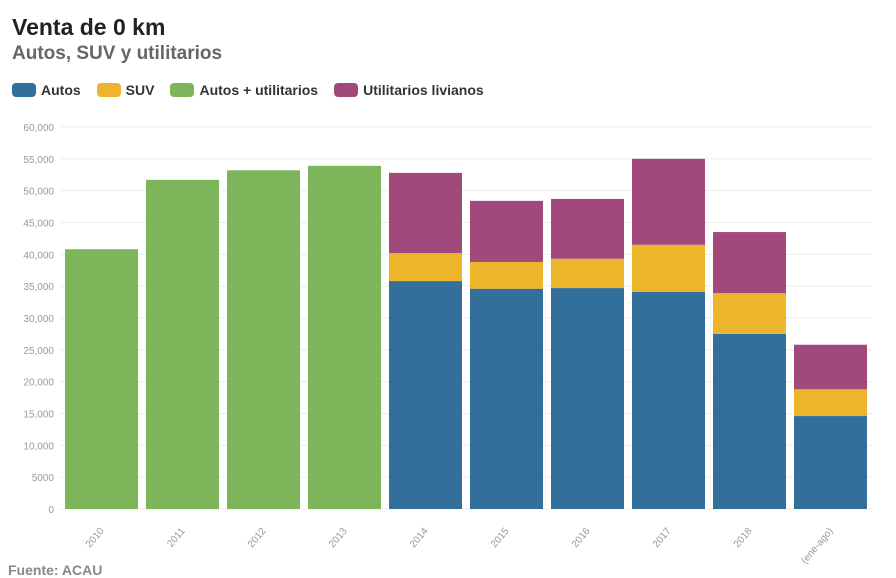 This screenshot has height=578, width=896. Describe the element at coordinates (506, 275) in the screenshot. I see `bar-suv-2015` at that location.